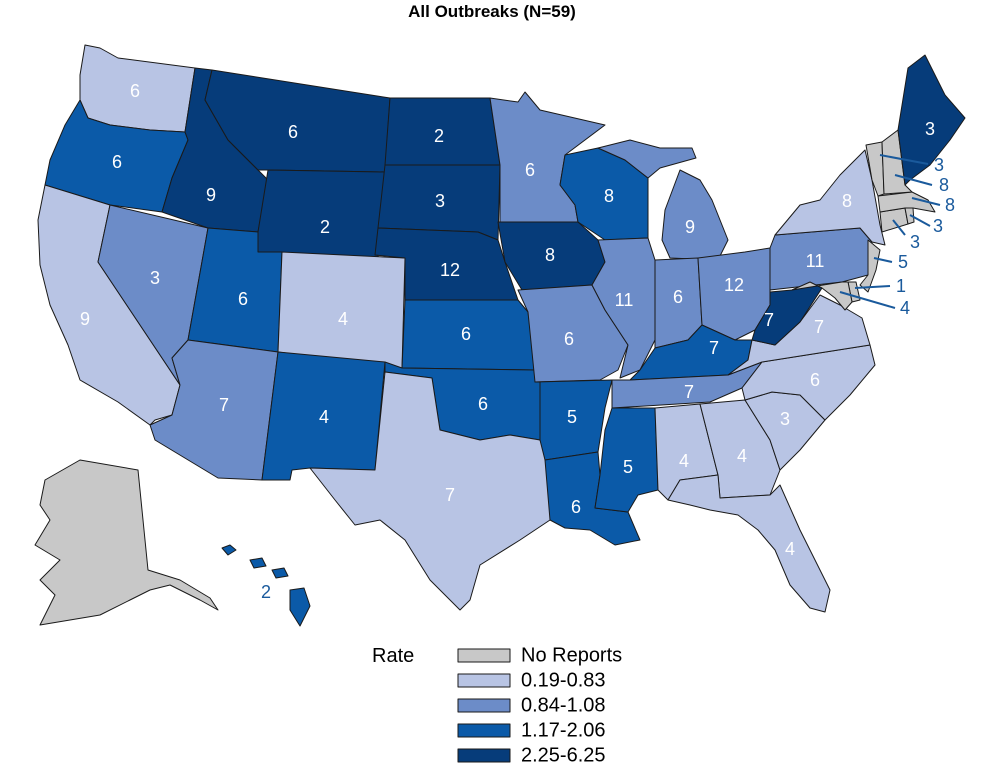 The width and height of the screenshot is (985, 780). Describe the element at coordinates (950, 205) in the screenshot. I see `label-MA: 8` at that location.